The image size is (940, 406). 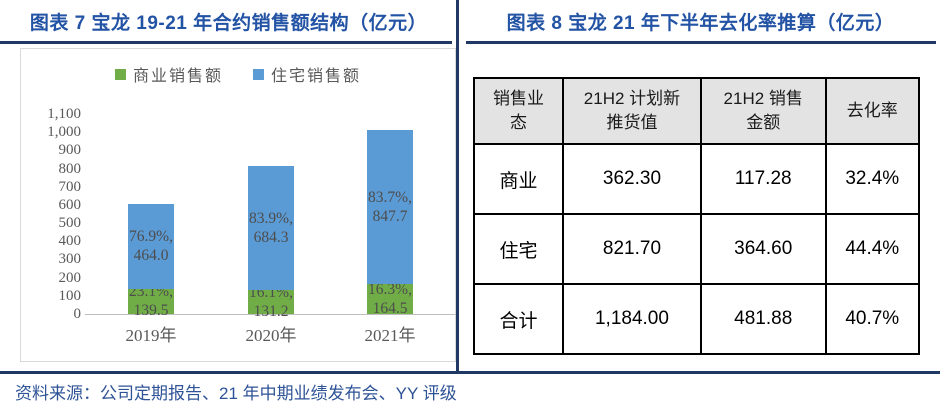 What do you see at coordinates (872, 111) in the screenshot?
I see `table-header-cell: 去化率` at bounding box center [872, 111].